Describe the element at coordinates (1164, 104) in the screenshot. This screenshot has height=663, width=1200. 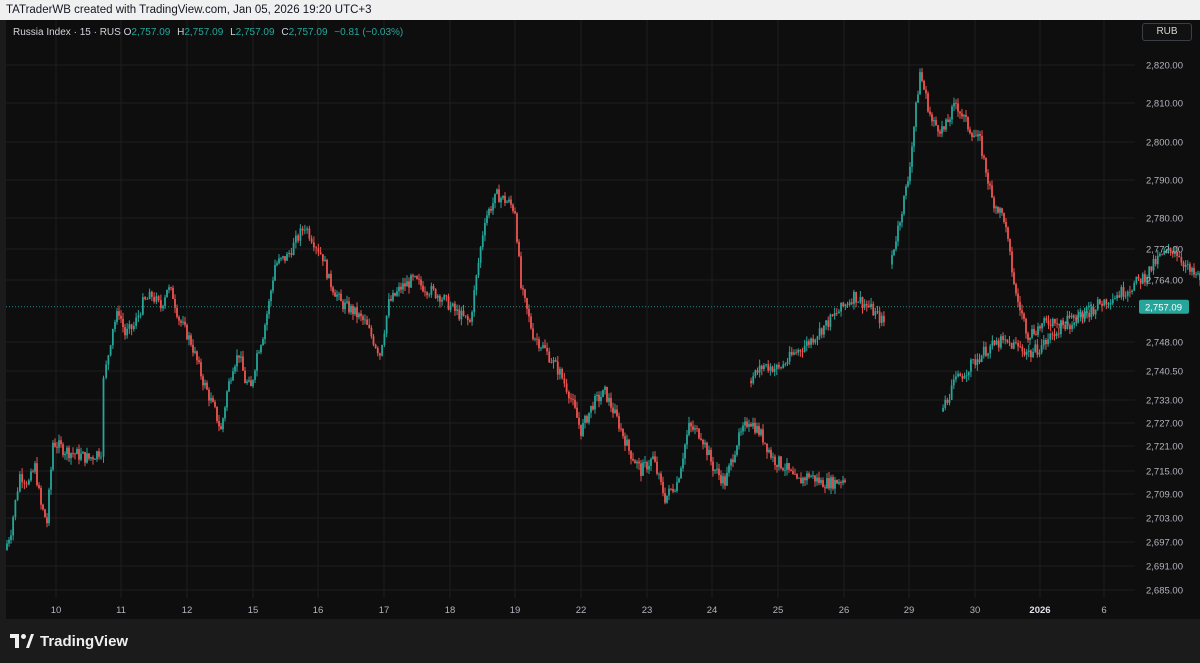
I see `y-axis-tick-label: 2,810.00` at that location.